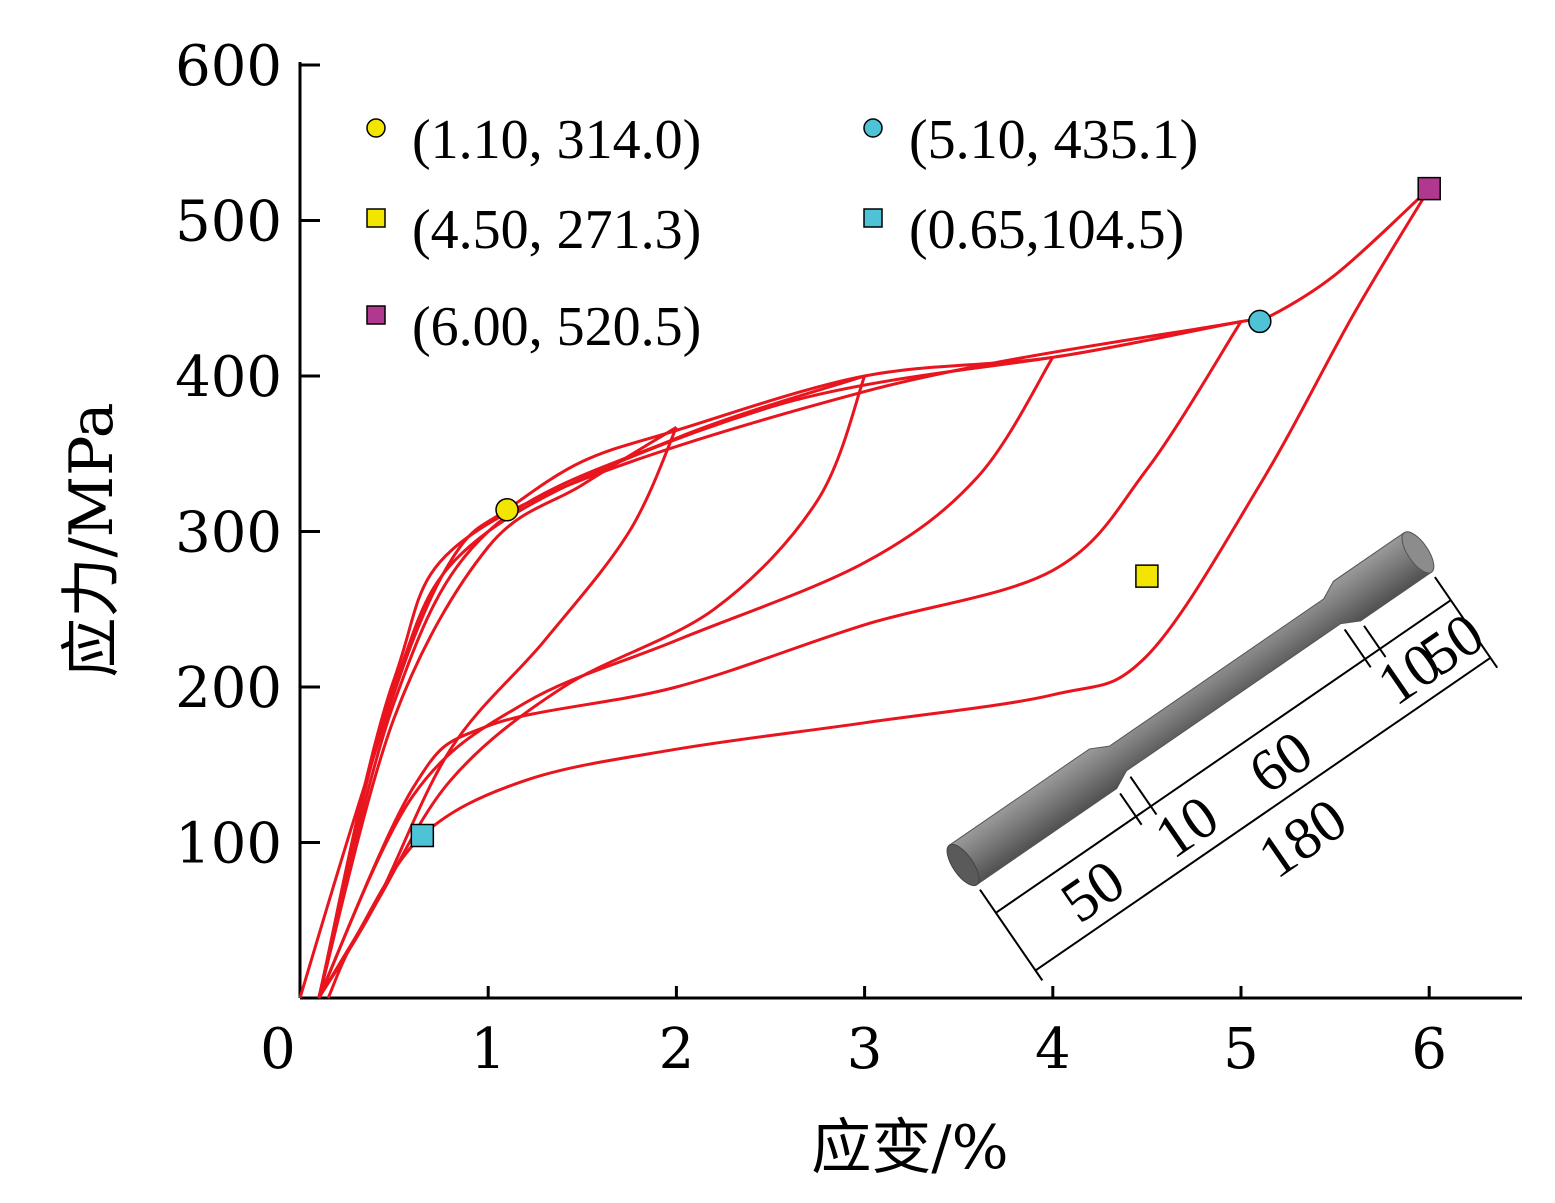 The width and height of the screenshot is (1555, 1203). I want to click on y-axis-ticks: 100 200 300 400 500 600, so click(247, 455).